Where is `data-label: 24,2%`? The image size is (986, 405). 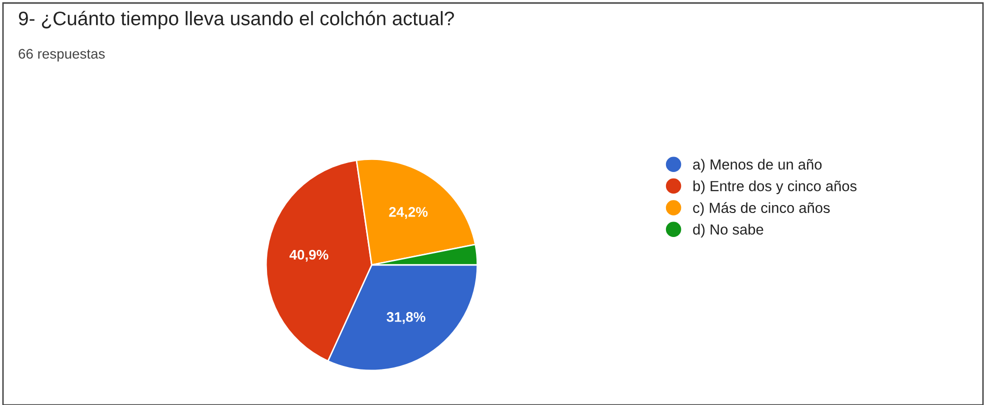
data-label: 24,2% is located at coordinates (408, 213).